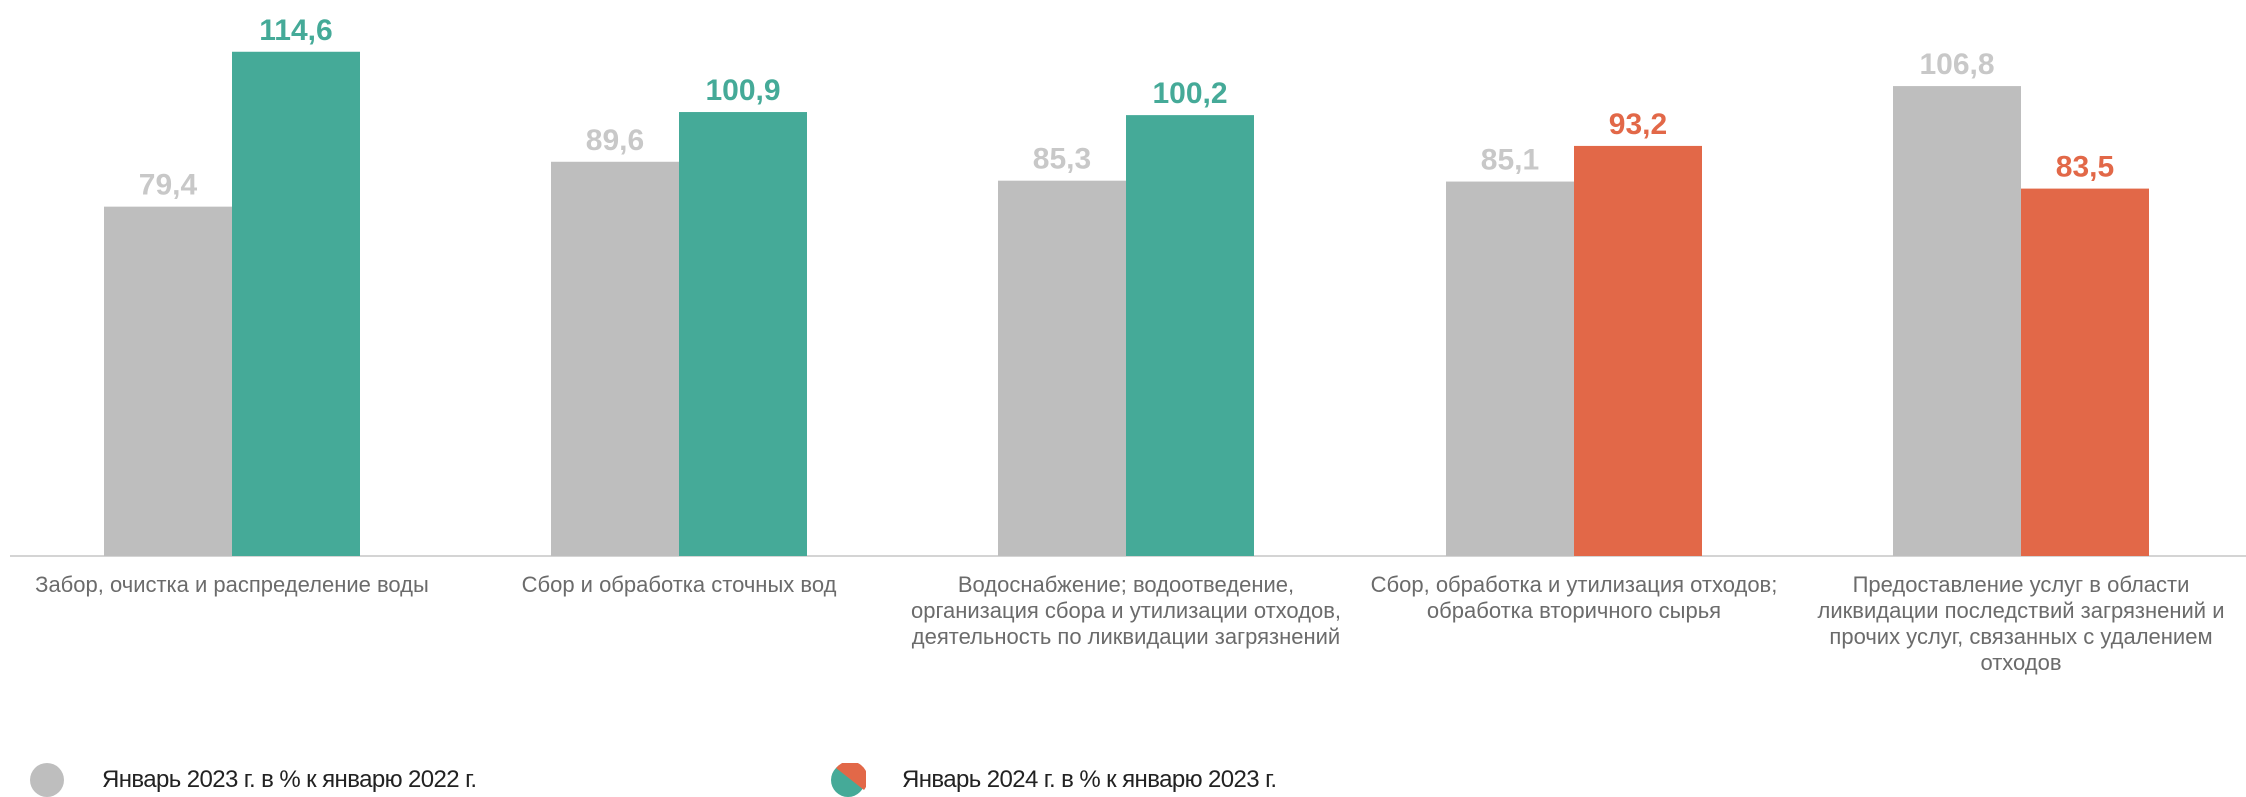 The image size is (2246, 797). What do you see at coordinates (289, 779) in the screenshot?
I see `legend-label: Январь 2023 г. в % к январю 2022 г.` at bounding box center [289, 779].